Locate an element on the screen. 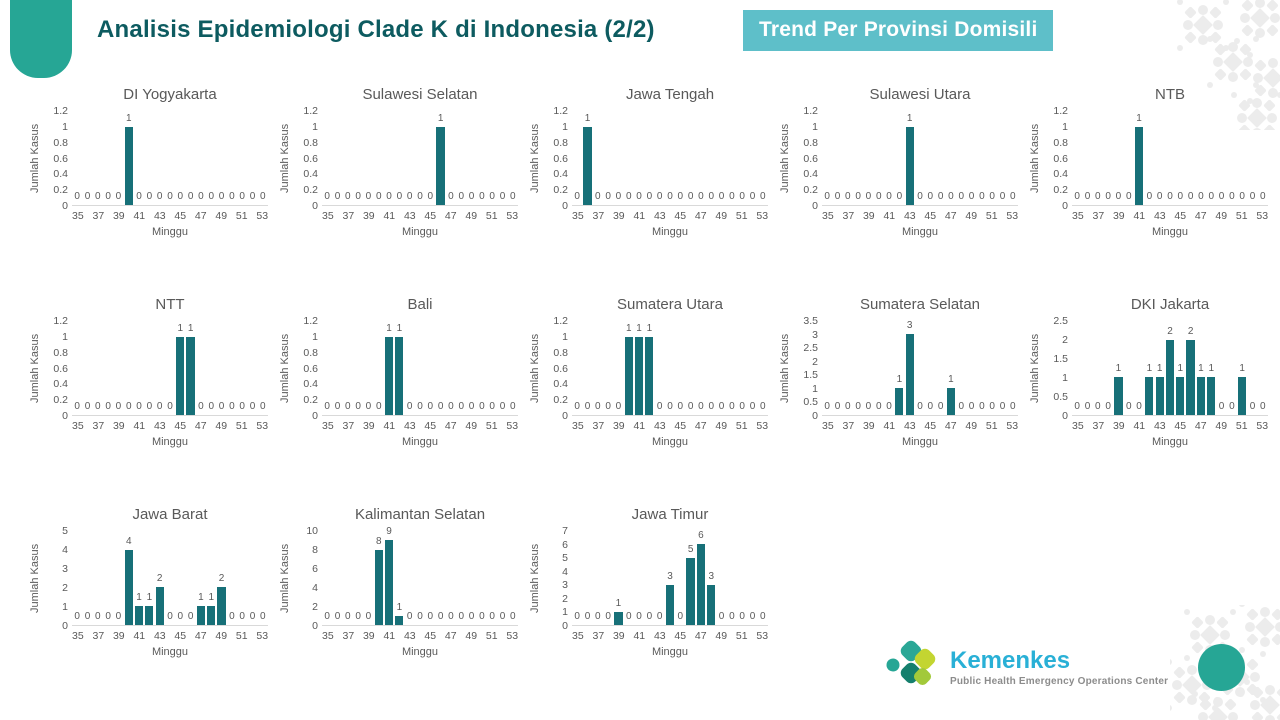  x-axis-label: Minggu is located at coordinates (170, 232).